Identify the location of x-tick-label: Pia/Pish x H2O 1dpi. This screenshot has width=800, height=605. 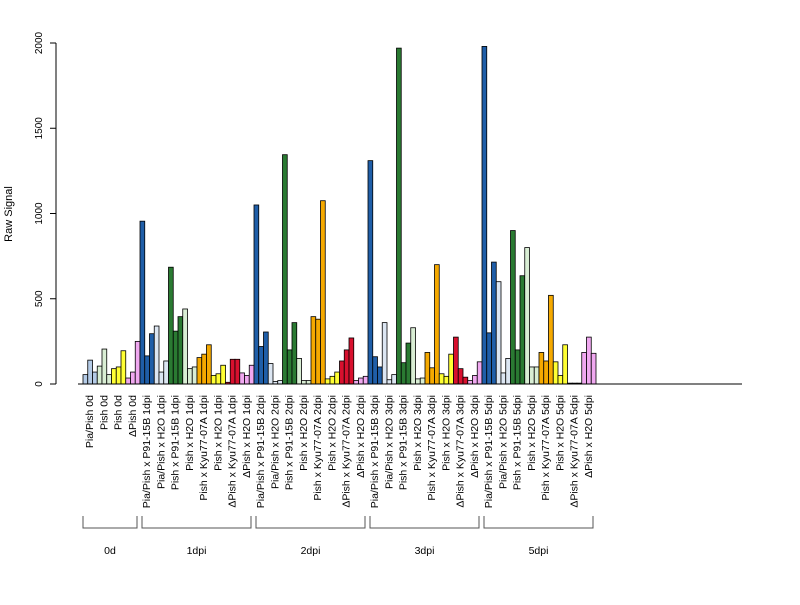
(161, 442).